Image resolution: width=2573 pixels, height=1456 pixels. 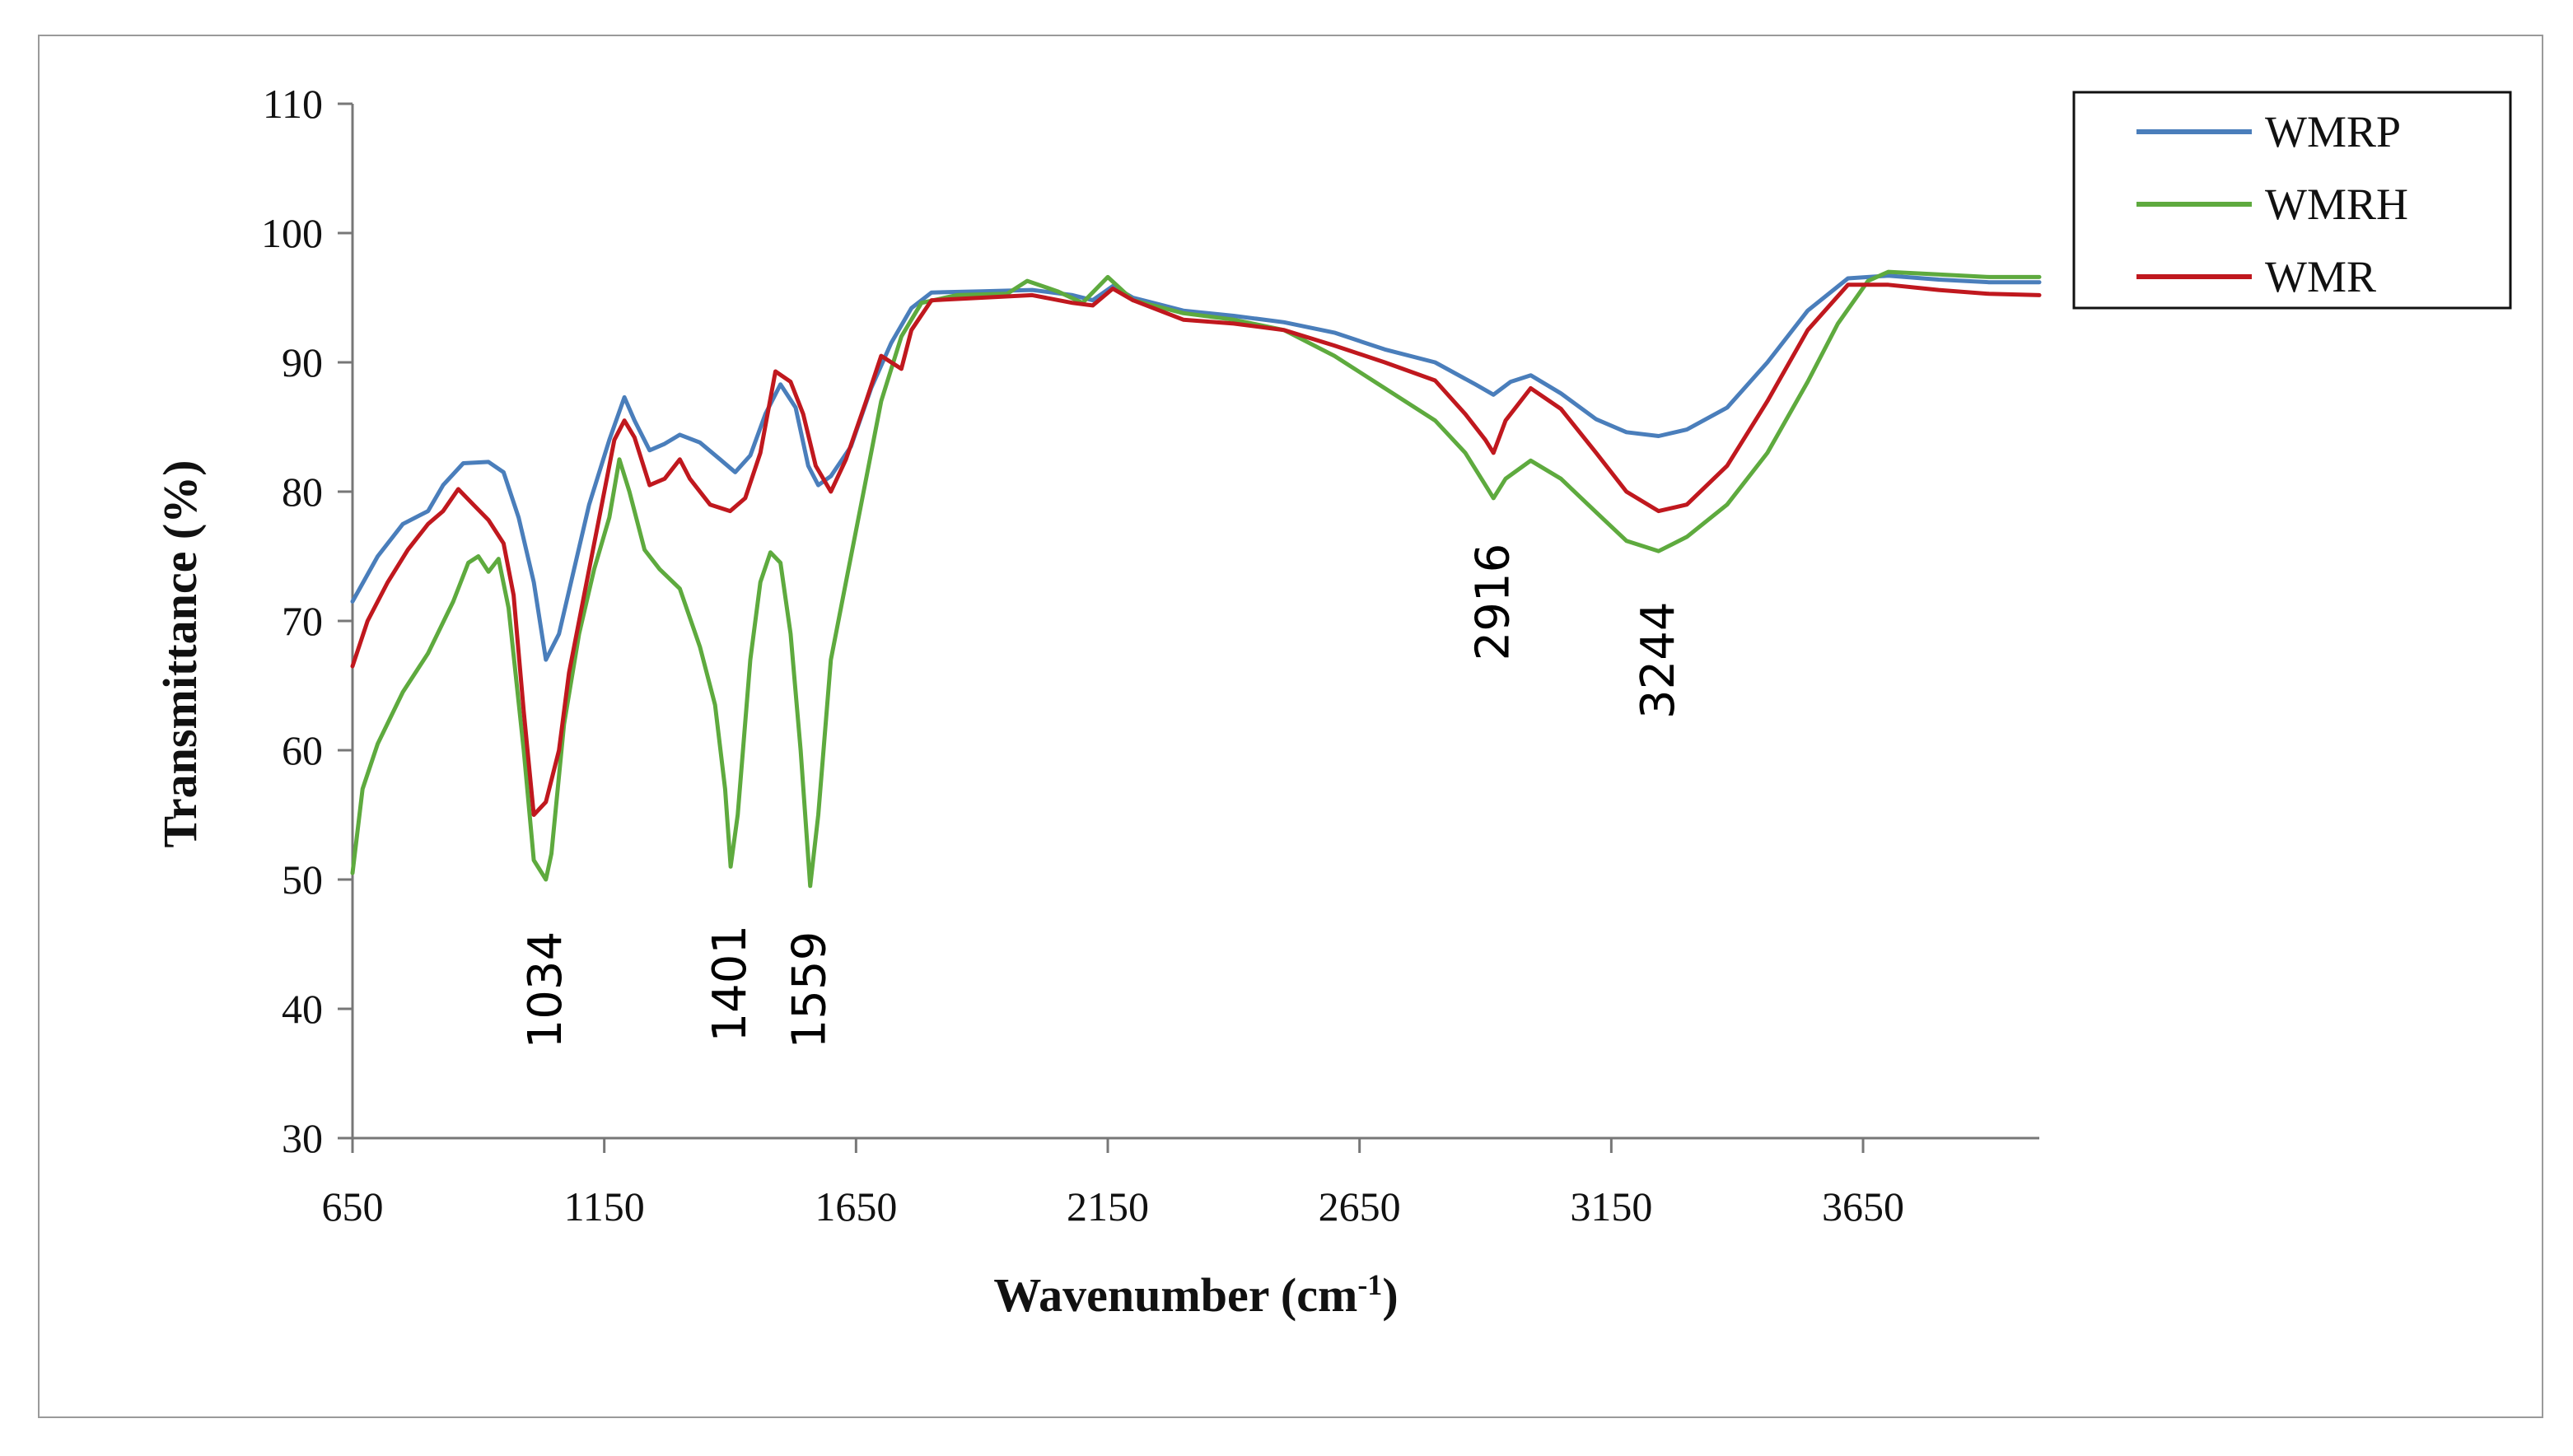 What do you see at coordinates (302, 362) in the screenshot?
I see `y-tick-label: 90` at bounding box center [302, 362].